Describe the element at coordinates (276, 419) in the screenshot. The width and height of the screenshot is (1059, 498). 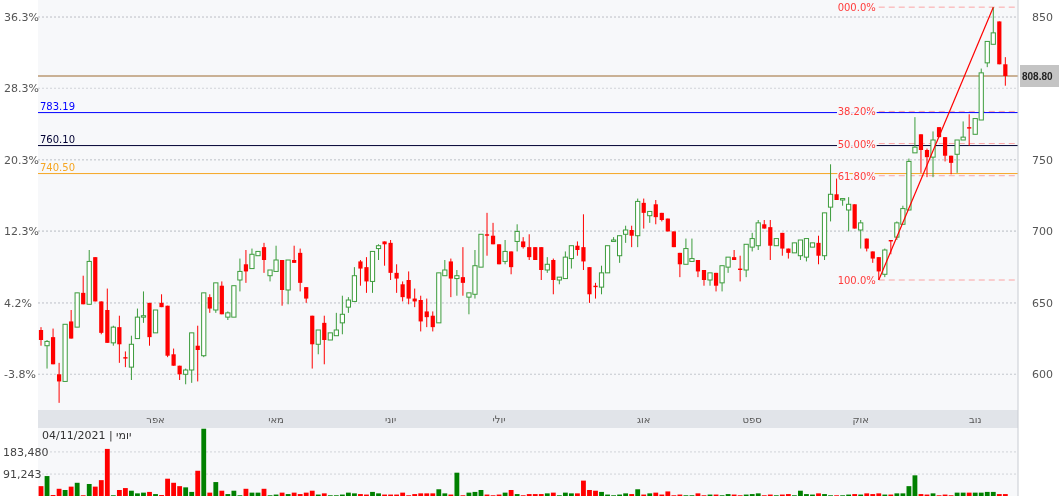
I see `xtick: מאי` at that location.